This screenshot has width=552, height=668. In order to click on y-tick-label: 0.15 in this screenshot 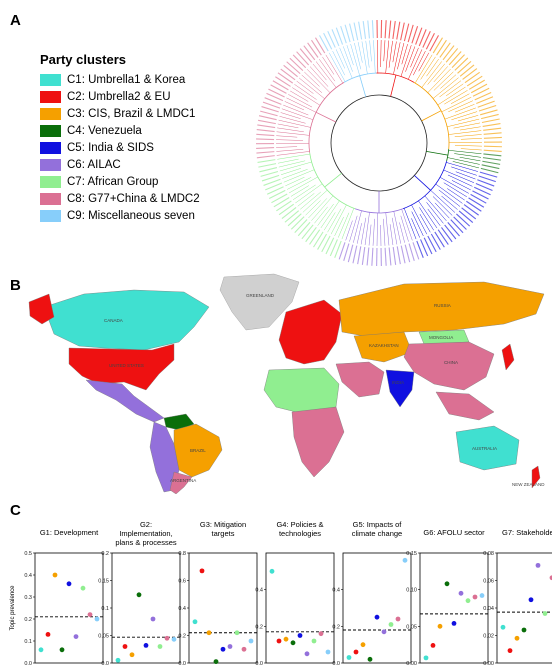, I will do `click(103, 582)`.